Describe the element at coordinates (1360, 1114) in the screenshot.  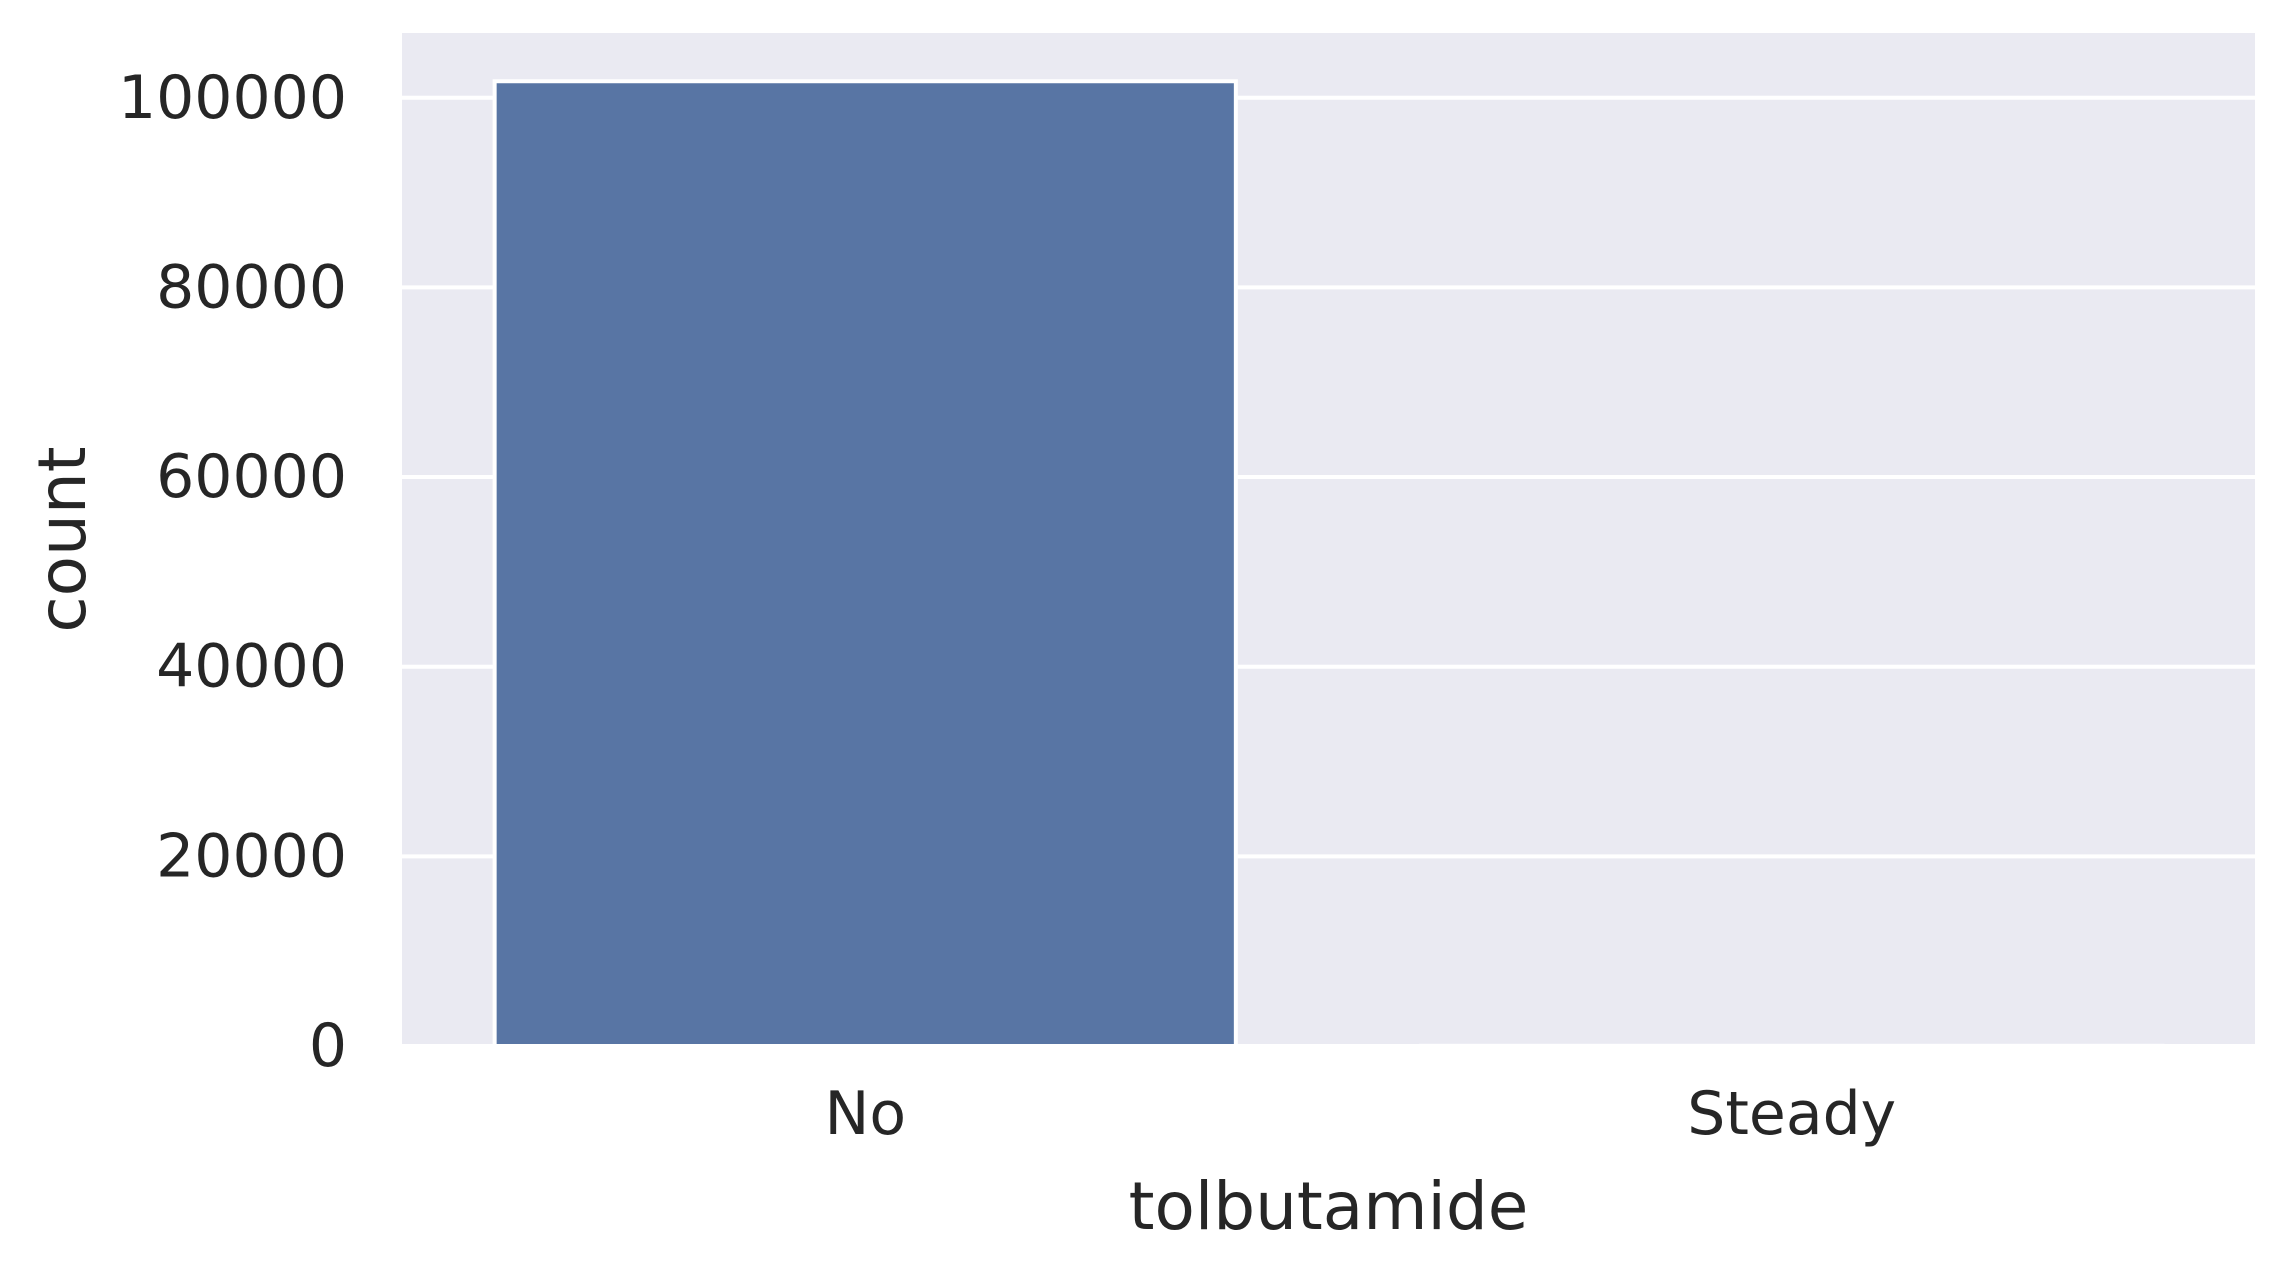
I see `x-tick-labels: No Steady` at that location.